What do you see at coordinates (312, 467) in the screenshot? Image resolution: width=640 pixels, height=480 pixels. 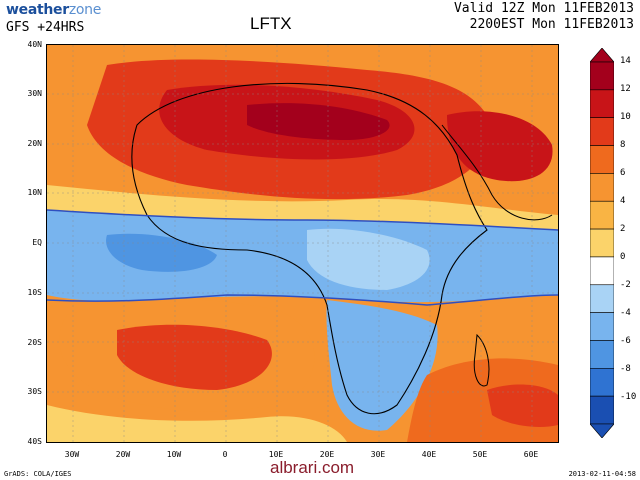 I see `watermark: albrari.com` at bounding box center [312, 467].